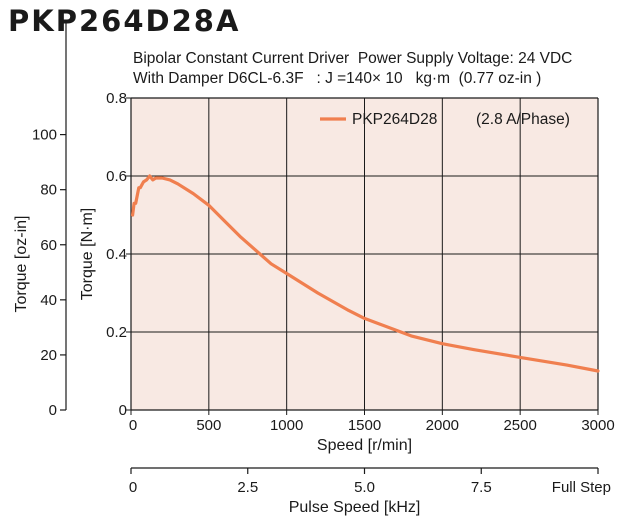 The image size is (634, 521). What do you see at coordinates (123, 410) in the screenshot?
I see `y-tick-label: 0` at bounding box center [123, 410].